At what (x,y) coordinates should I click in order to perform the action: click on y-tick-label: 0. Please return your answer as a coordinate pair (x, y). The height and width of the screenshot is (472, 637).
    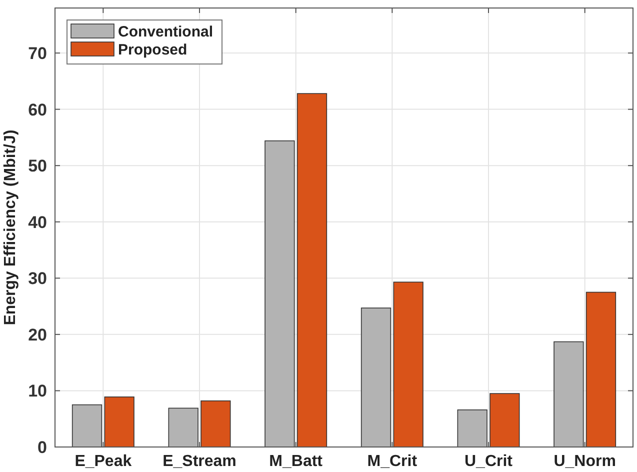
    Looking at the image, I should click on (42, 447).